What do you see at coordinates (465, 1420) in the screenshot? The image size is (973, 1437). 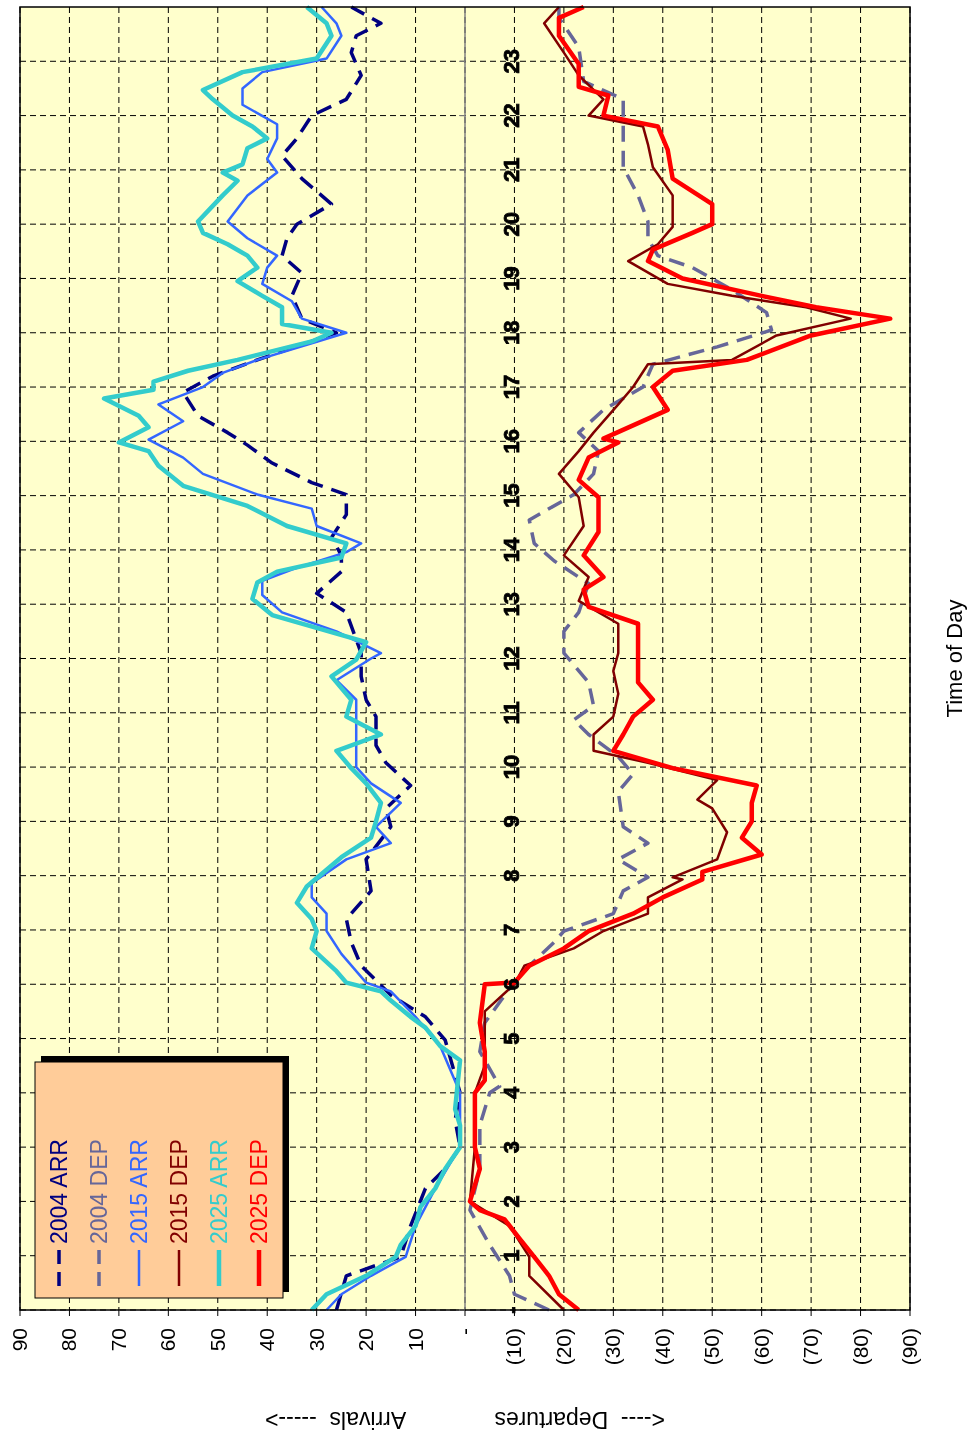 I see `x-axis-title: <---- Departures Arrivals ----->` at bounding box center [465, 1420].